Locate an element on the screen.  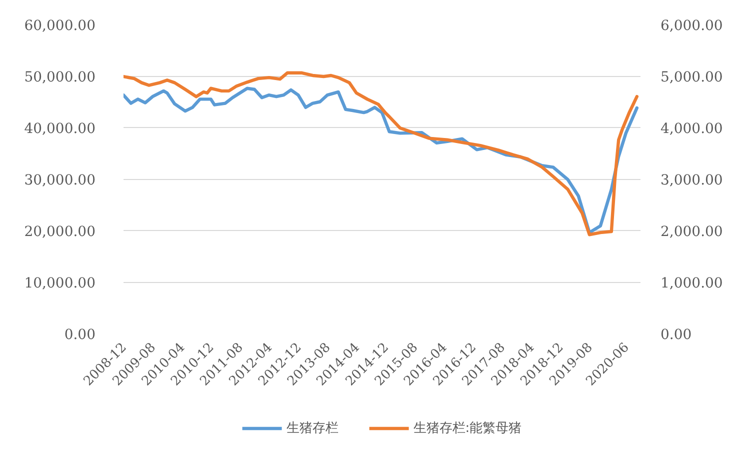
y-tick-label: 50,000.00 is located at coordinates (60, 78).